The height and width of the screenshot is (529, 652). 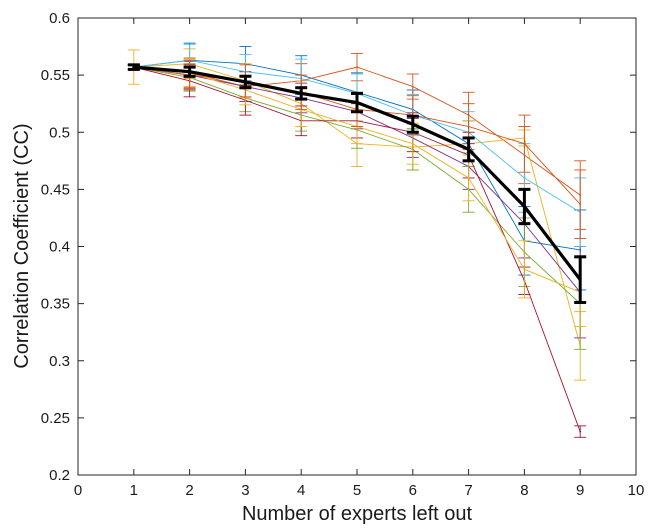 What do you see at coordinates (134, 490) in the screenshot?
I see `x-tick-label: 1` at bounding box center [134, 490].